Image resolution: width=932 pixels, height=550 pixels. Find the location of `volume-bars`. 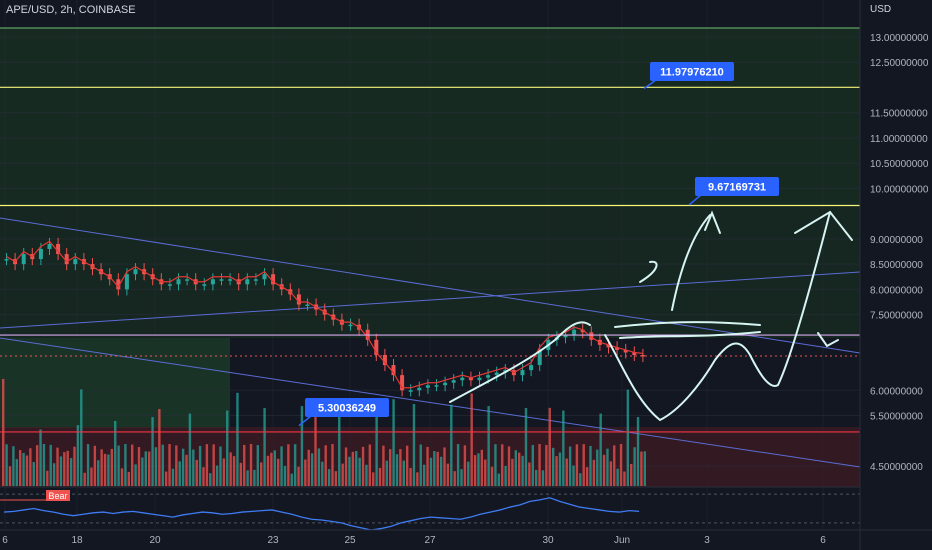

volume-bars is located at coordinates (324, 432).